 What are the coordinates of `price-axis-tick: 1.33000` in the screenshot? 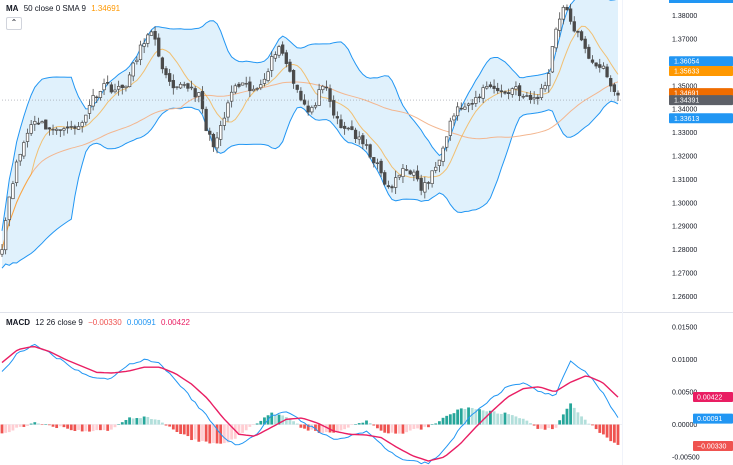 It's located at (684, 133).